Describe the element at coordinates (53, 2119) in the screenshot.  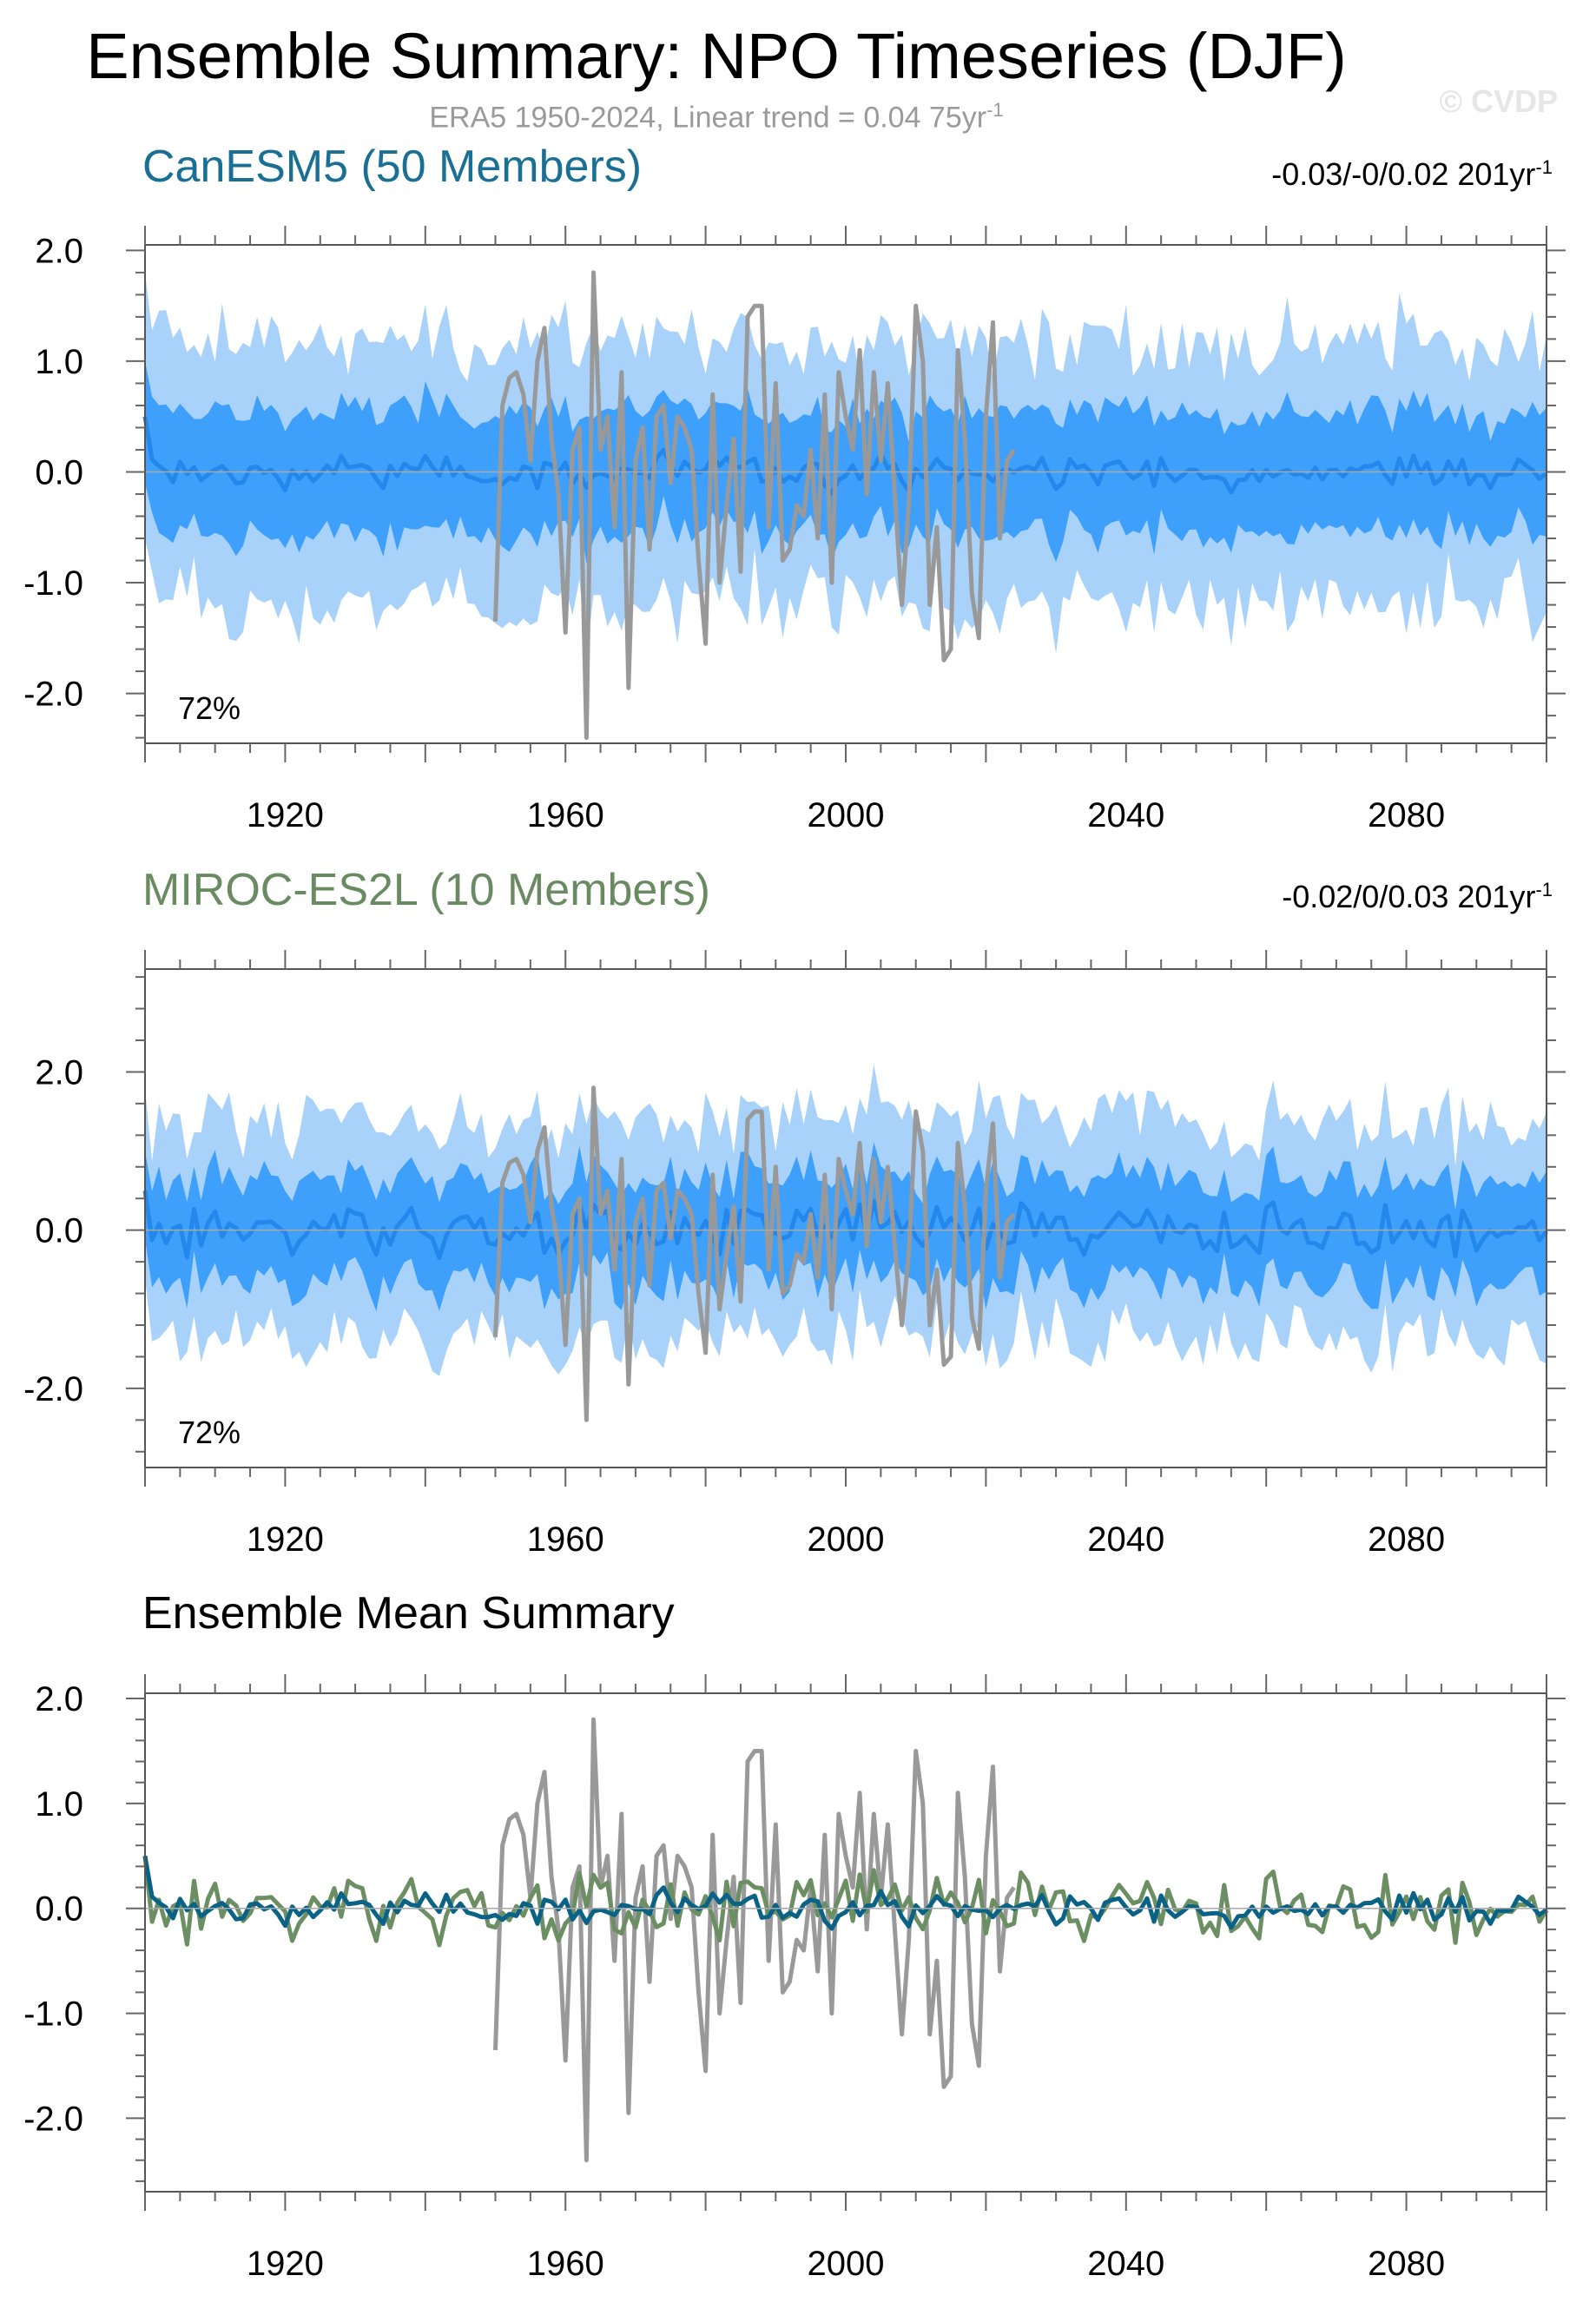
I see `mean-ytick-label: -2.0` at that location.